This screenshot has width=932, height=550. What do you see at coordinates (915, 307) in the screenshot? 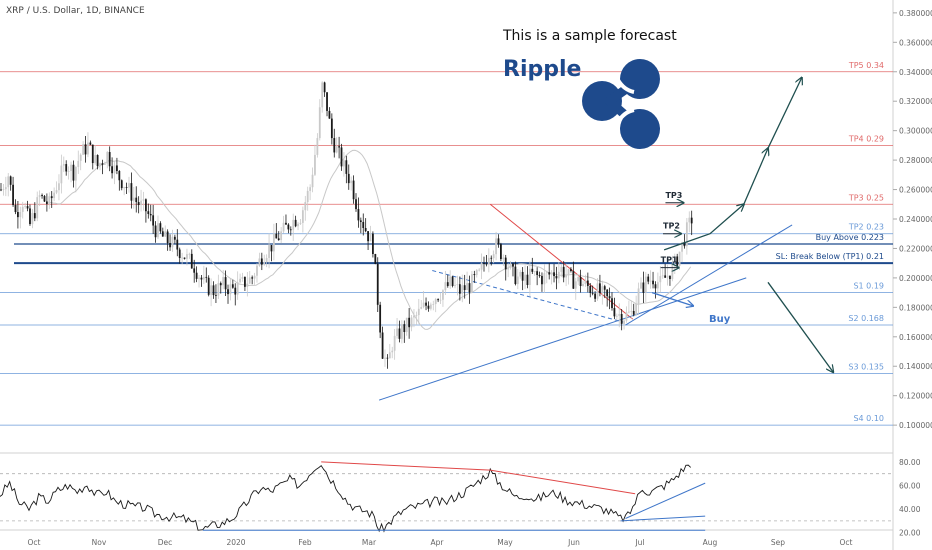
I see `price-tick-label: 0.180000000` at bounding box center [915, 307].